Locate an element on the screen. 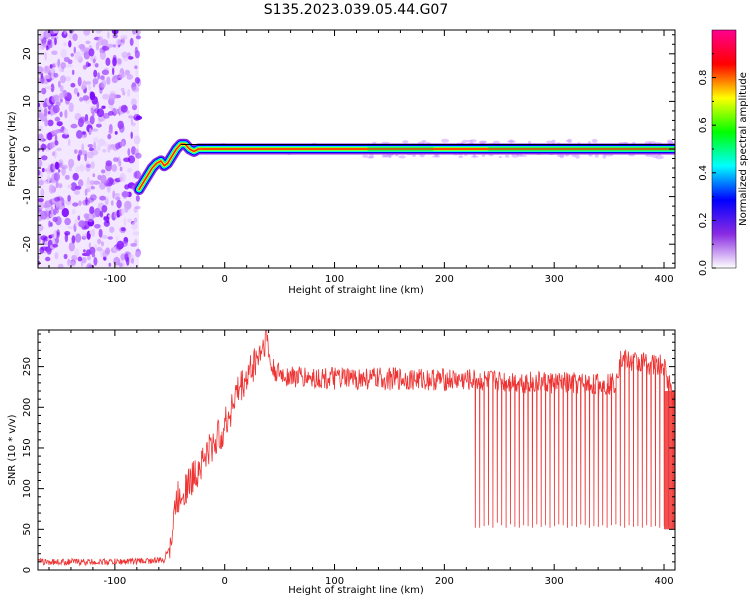  spectrogram-x-axis-label: Height of straight line (km) is located at coordinates (356, 290).